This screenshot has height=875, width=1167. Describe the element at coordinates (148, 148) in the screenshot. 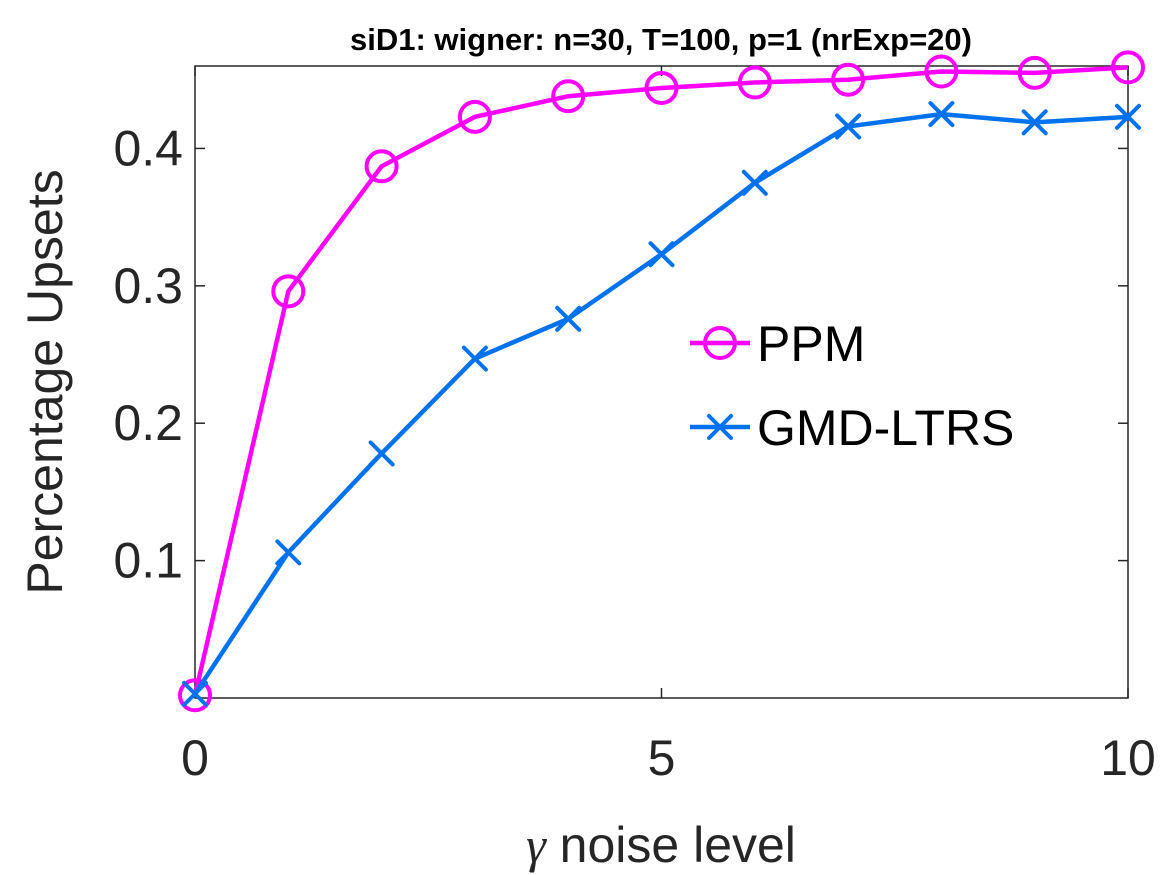

I see `y-tick-label: 0.4` at that location.